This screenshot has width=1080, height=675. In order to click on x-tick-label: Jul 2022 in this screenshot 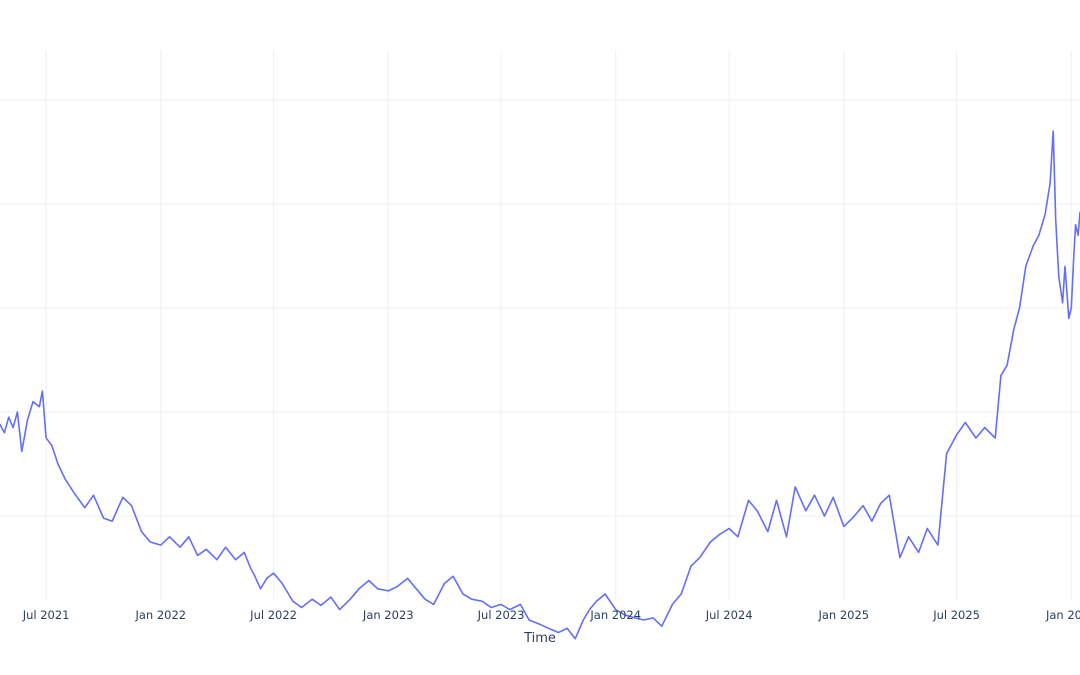, I will do `click(273, 615)`.